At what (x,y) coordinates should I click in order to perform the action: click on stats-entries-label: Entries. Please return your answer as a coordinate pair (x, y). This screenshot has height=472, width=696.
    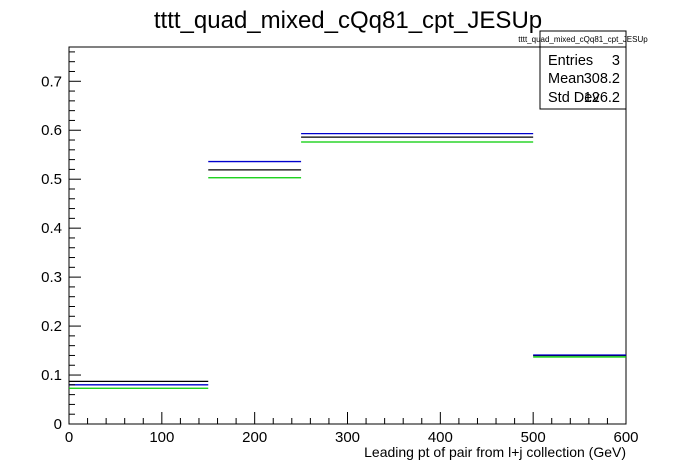
    Looking at the image, I should click on (570, 61).